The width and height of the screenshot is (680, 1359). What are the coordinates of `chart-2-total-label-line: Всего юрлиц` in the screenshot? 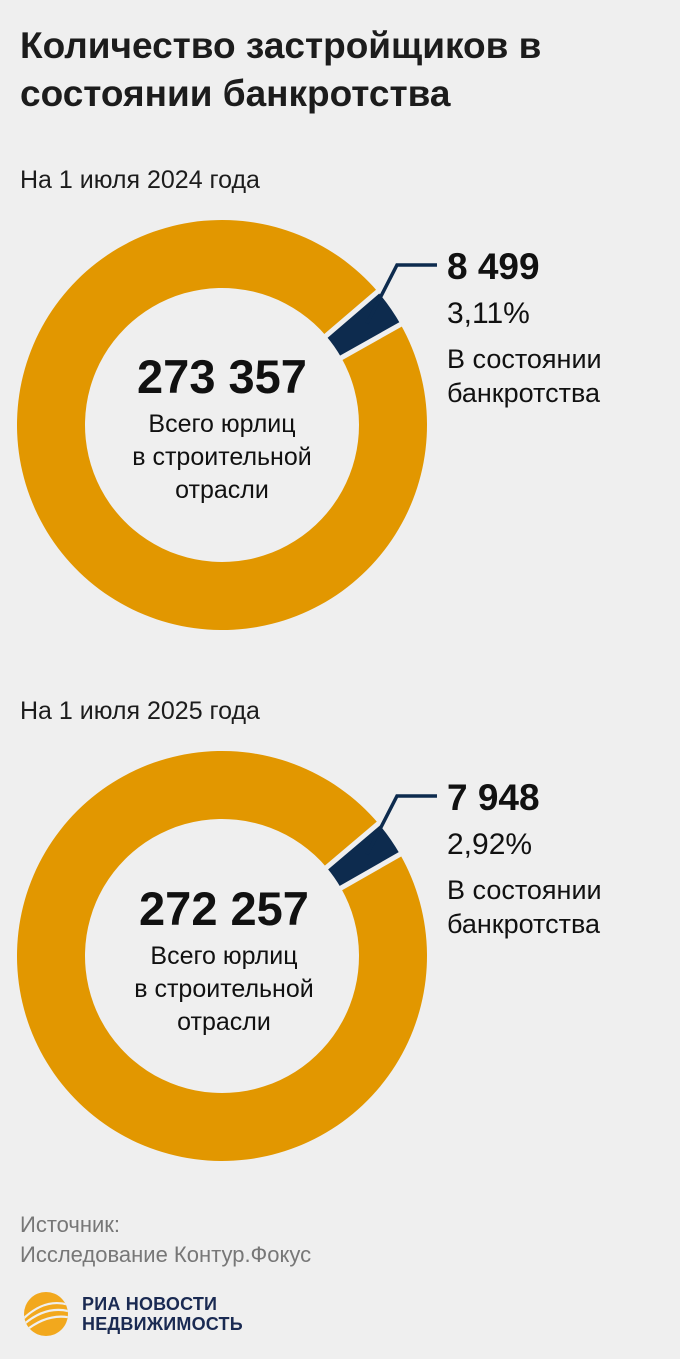 It's located at (224, 956).